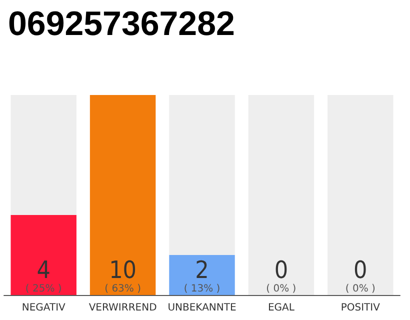 The image size is (410, 320). I want to click on x-tick-label: EGAL, so click(281, 308).